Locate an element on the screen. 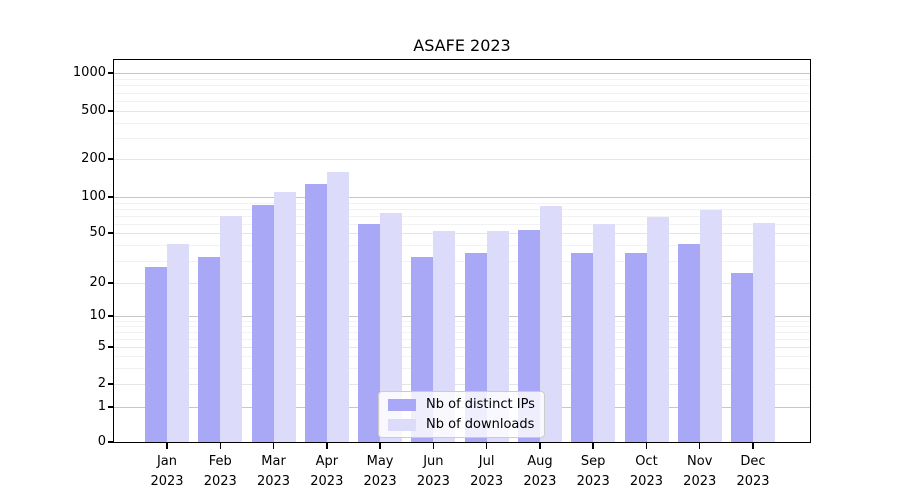 This screenshot has width=900, height=500. y-tick-label: 500 is located at coordinates (93, 110).